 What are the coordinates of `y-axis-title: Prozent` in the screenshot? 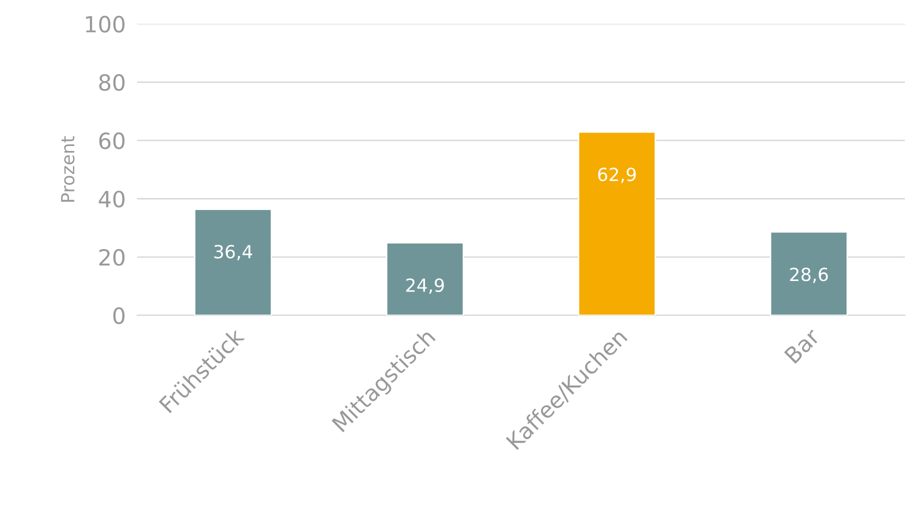 It's located at (68, 169).